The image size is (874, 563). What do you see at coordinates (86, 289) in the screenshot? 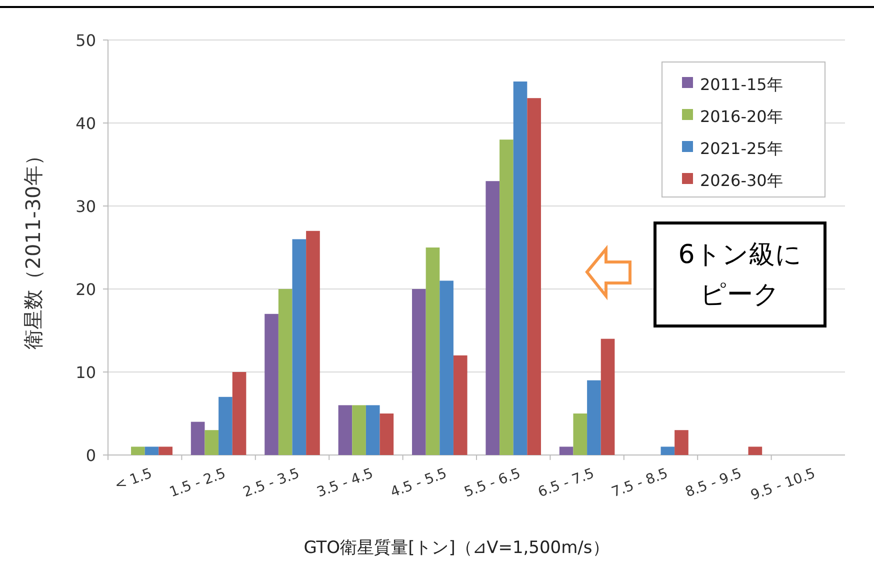
I see `y-tick-label: 20` at bounding box center [86, 289].